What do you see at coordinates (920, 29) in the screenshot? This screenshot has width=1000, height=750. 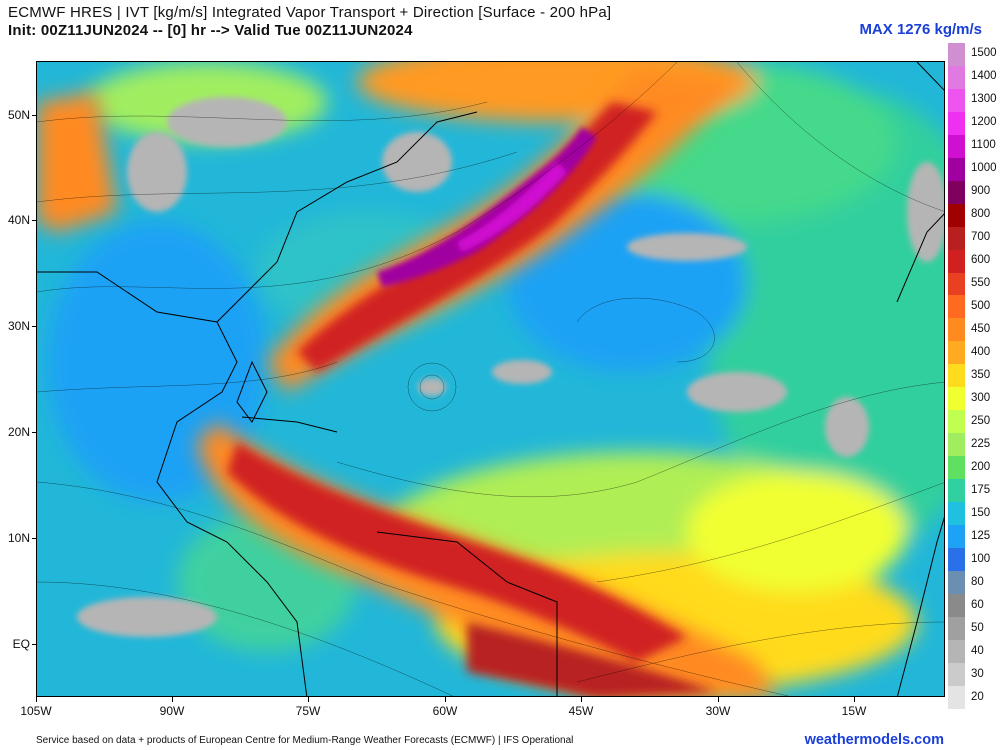 I see `max-value-label: MAX 1276 kg/m/s` at bounding box center [920, 29].